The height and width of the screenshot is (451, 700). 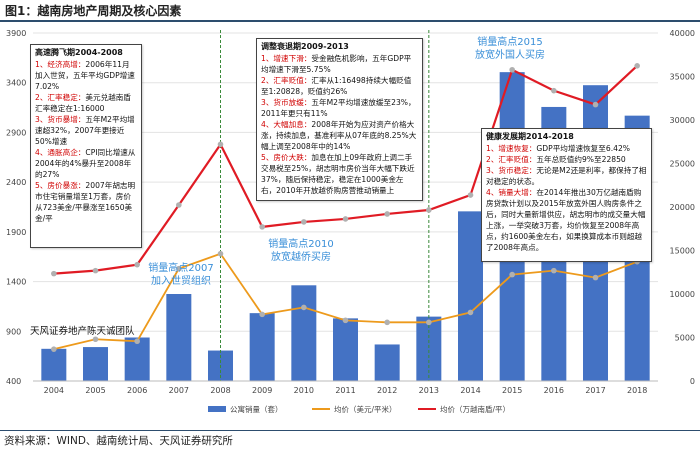 I want to click on page-title: 图1：越南房地产周期及核心因素, so click(x=93, y=11).